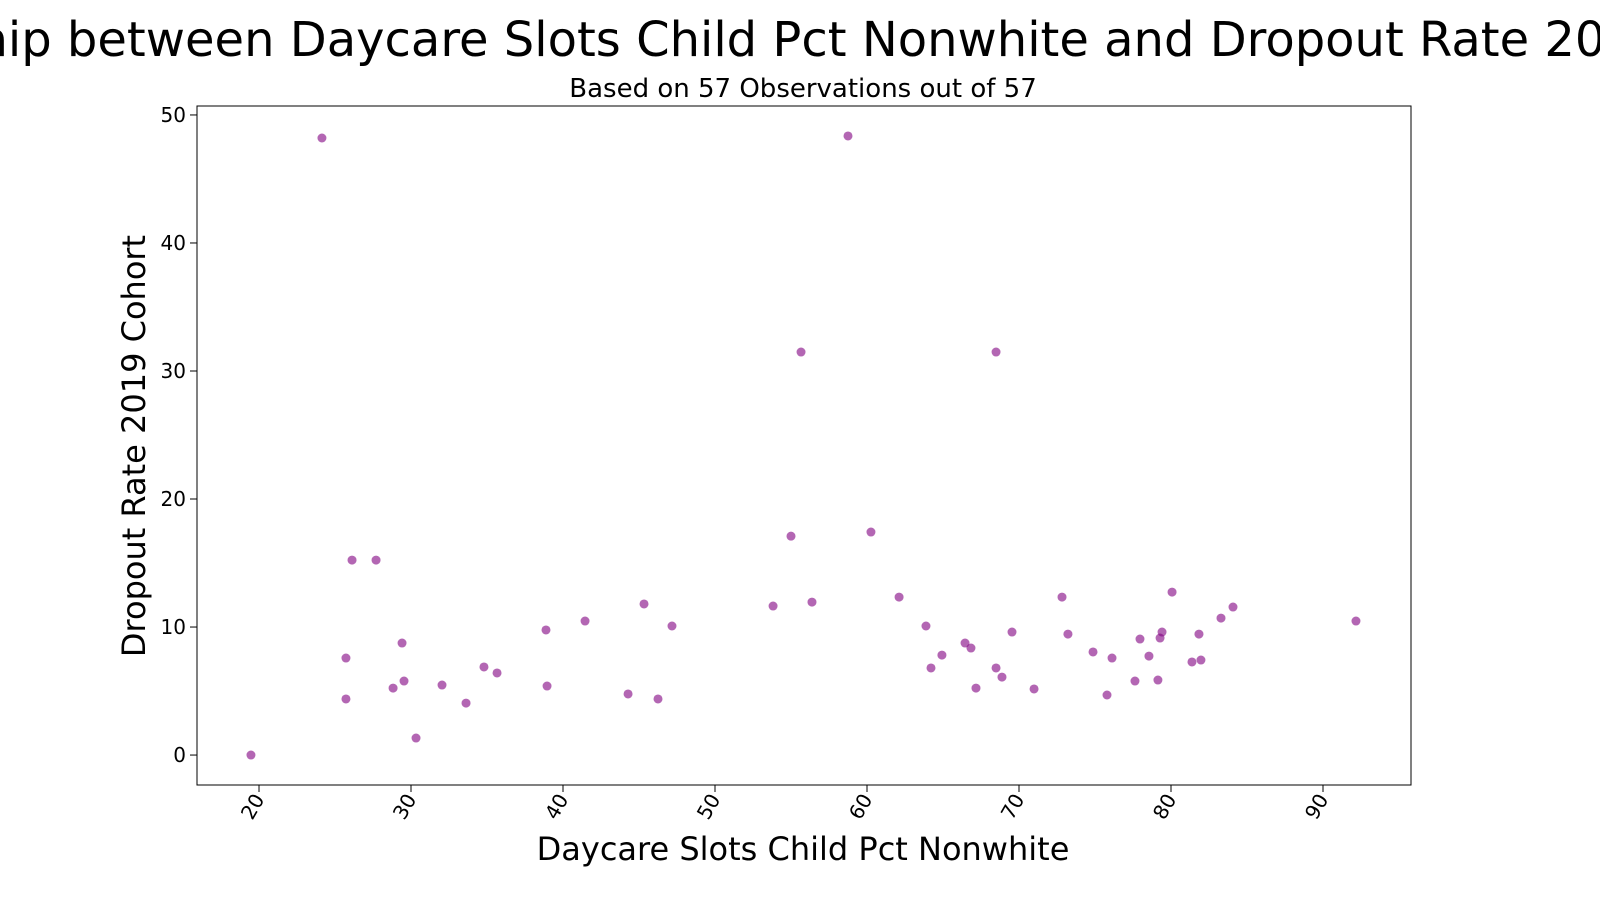 This screenshot has height=900, width=1600. What do you see at coordinates (173, 499) in the screenshot?
I see `y-tick-label: 20` at bounding box center [173, 499].